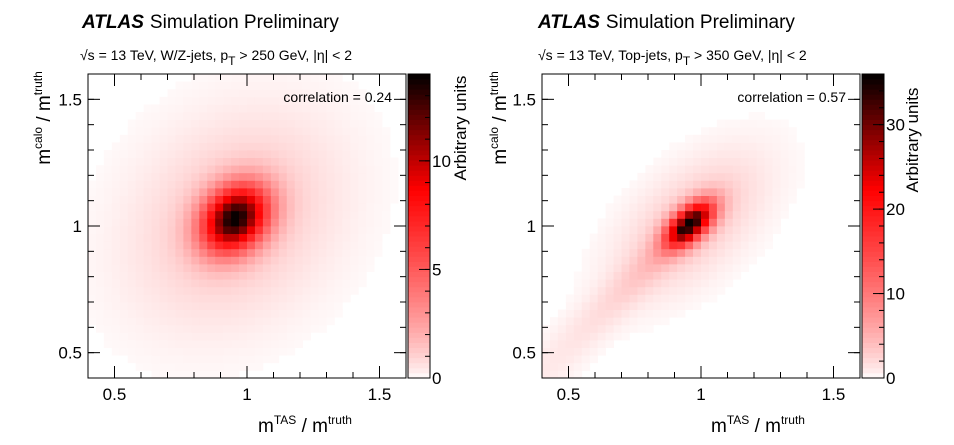 The height and width of the screenshot is (445, 954). What do you see at coordinates (266, 426) in the screenshot?
I see `left-x-axis-label-base: m` at bounding box center [266, 426].